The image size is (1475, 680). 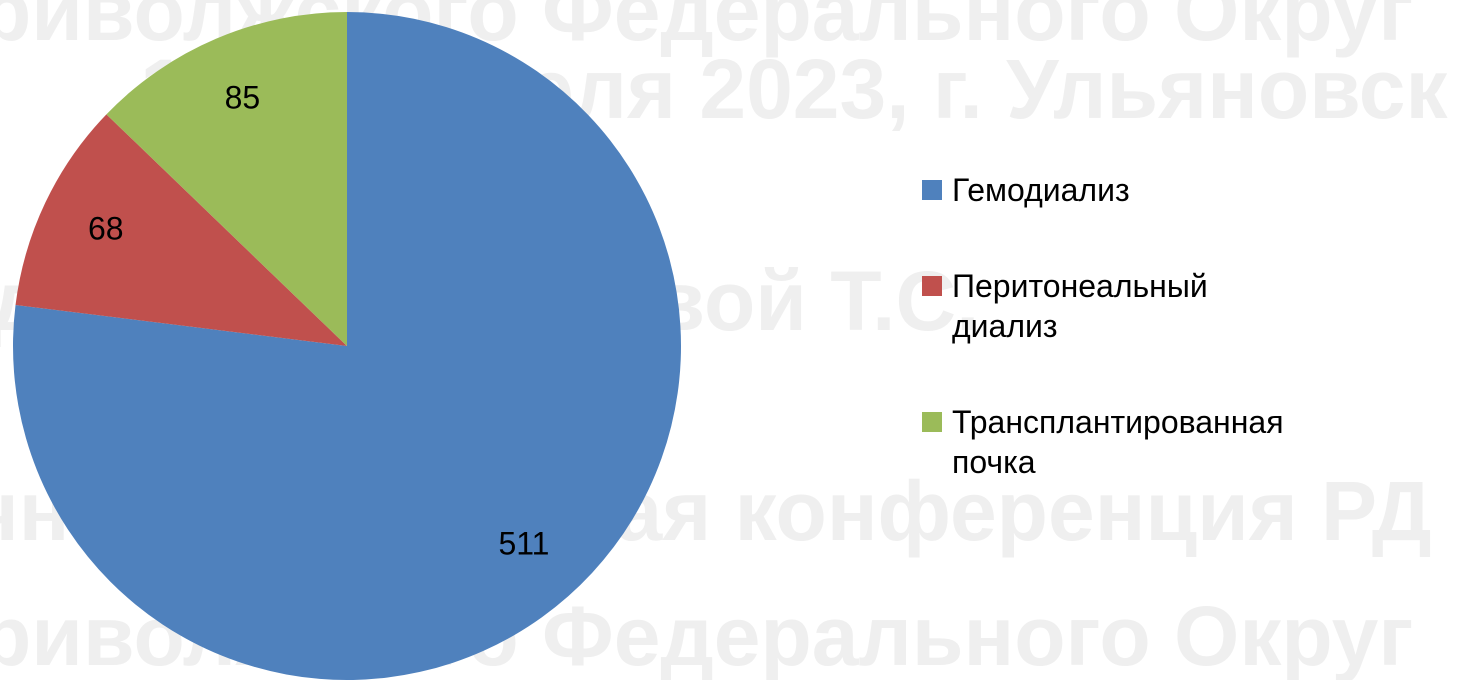 What do you see at coordinates (1118, 442) in the screenshot?
I see `legend-label: Трансплантированная почка` at bounding box center [1118, 442].